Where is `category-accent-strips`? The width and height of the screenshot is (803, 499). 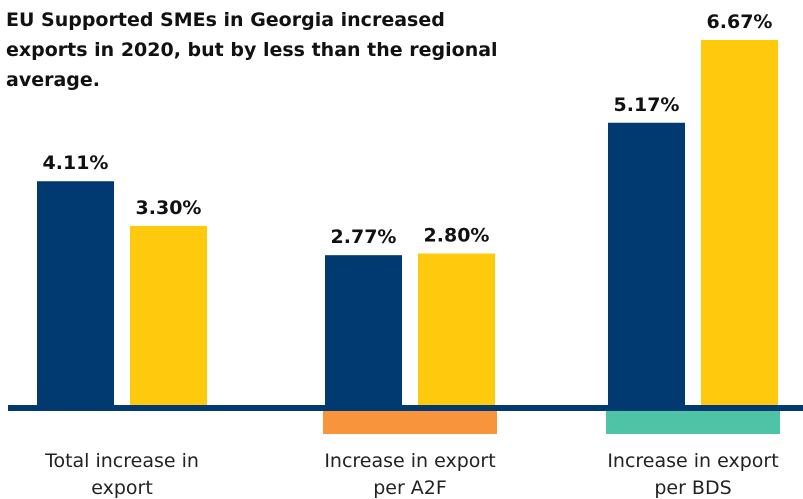 category-accent-strips is located at coordinates (551, 421).